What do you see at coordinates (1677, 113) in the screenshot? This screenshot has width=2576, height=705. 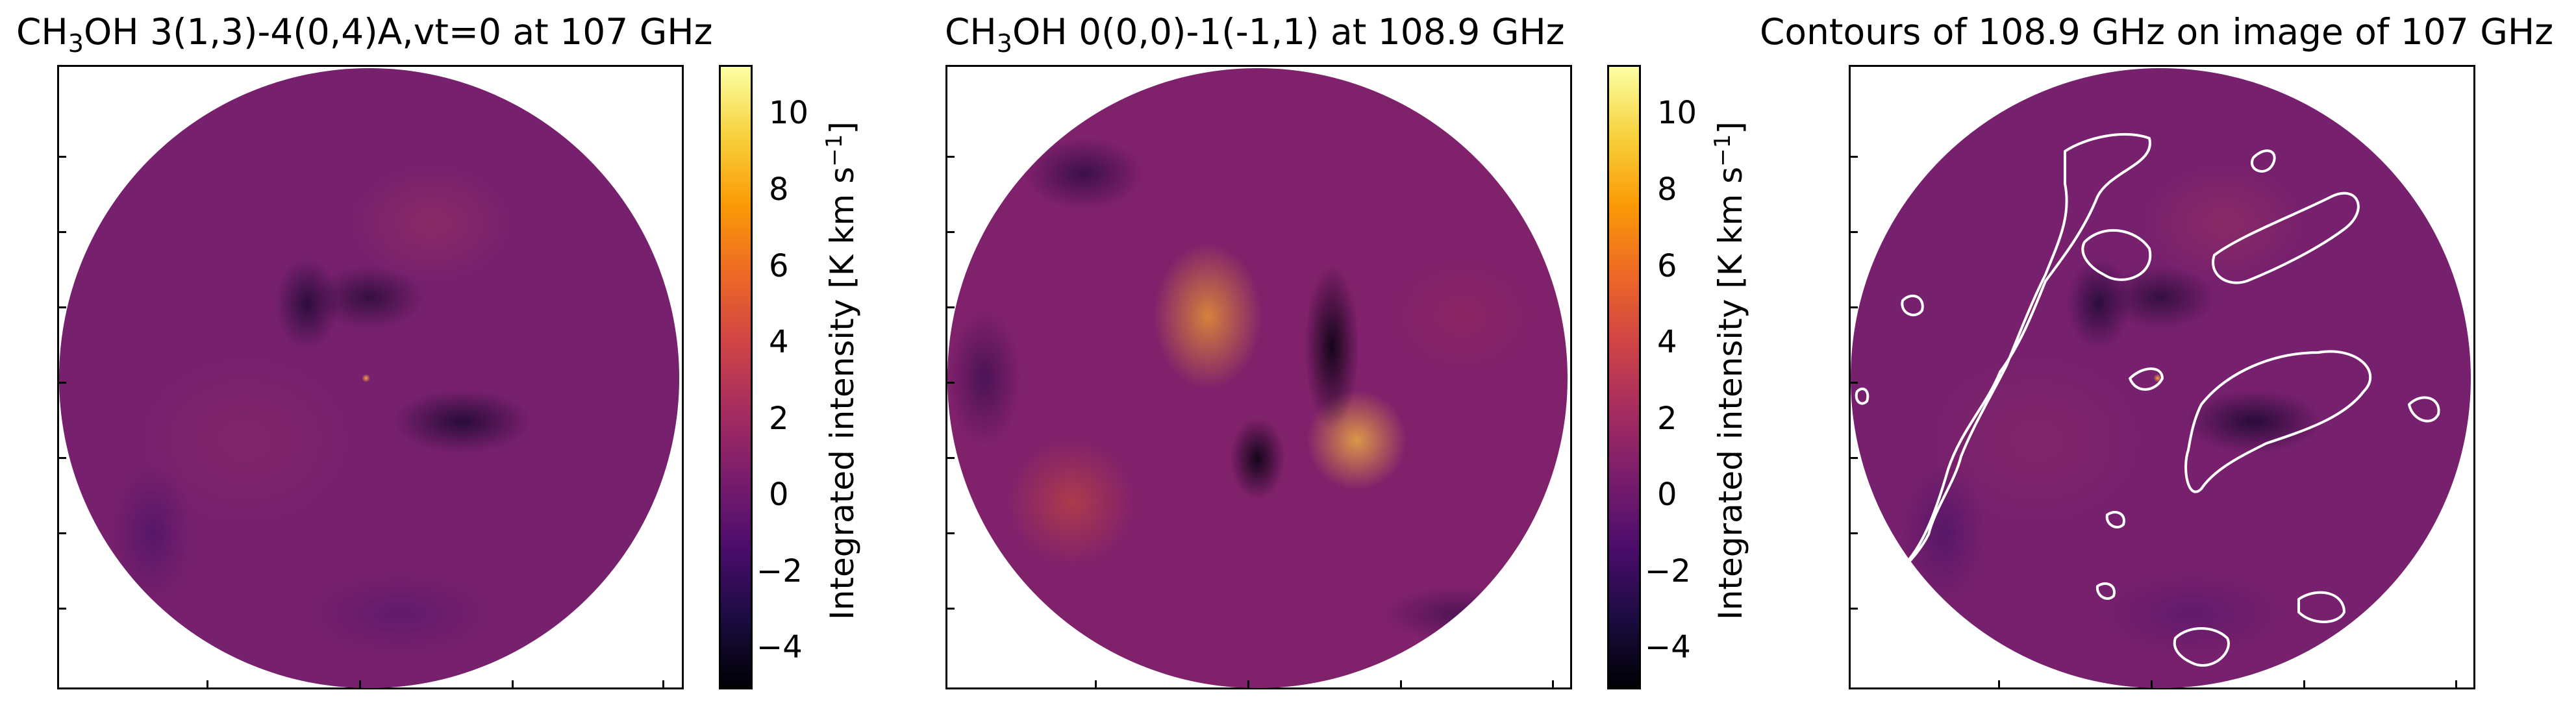 I see `colorbar-2-tick-label: 10` at bounding box center [1677, 113].